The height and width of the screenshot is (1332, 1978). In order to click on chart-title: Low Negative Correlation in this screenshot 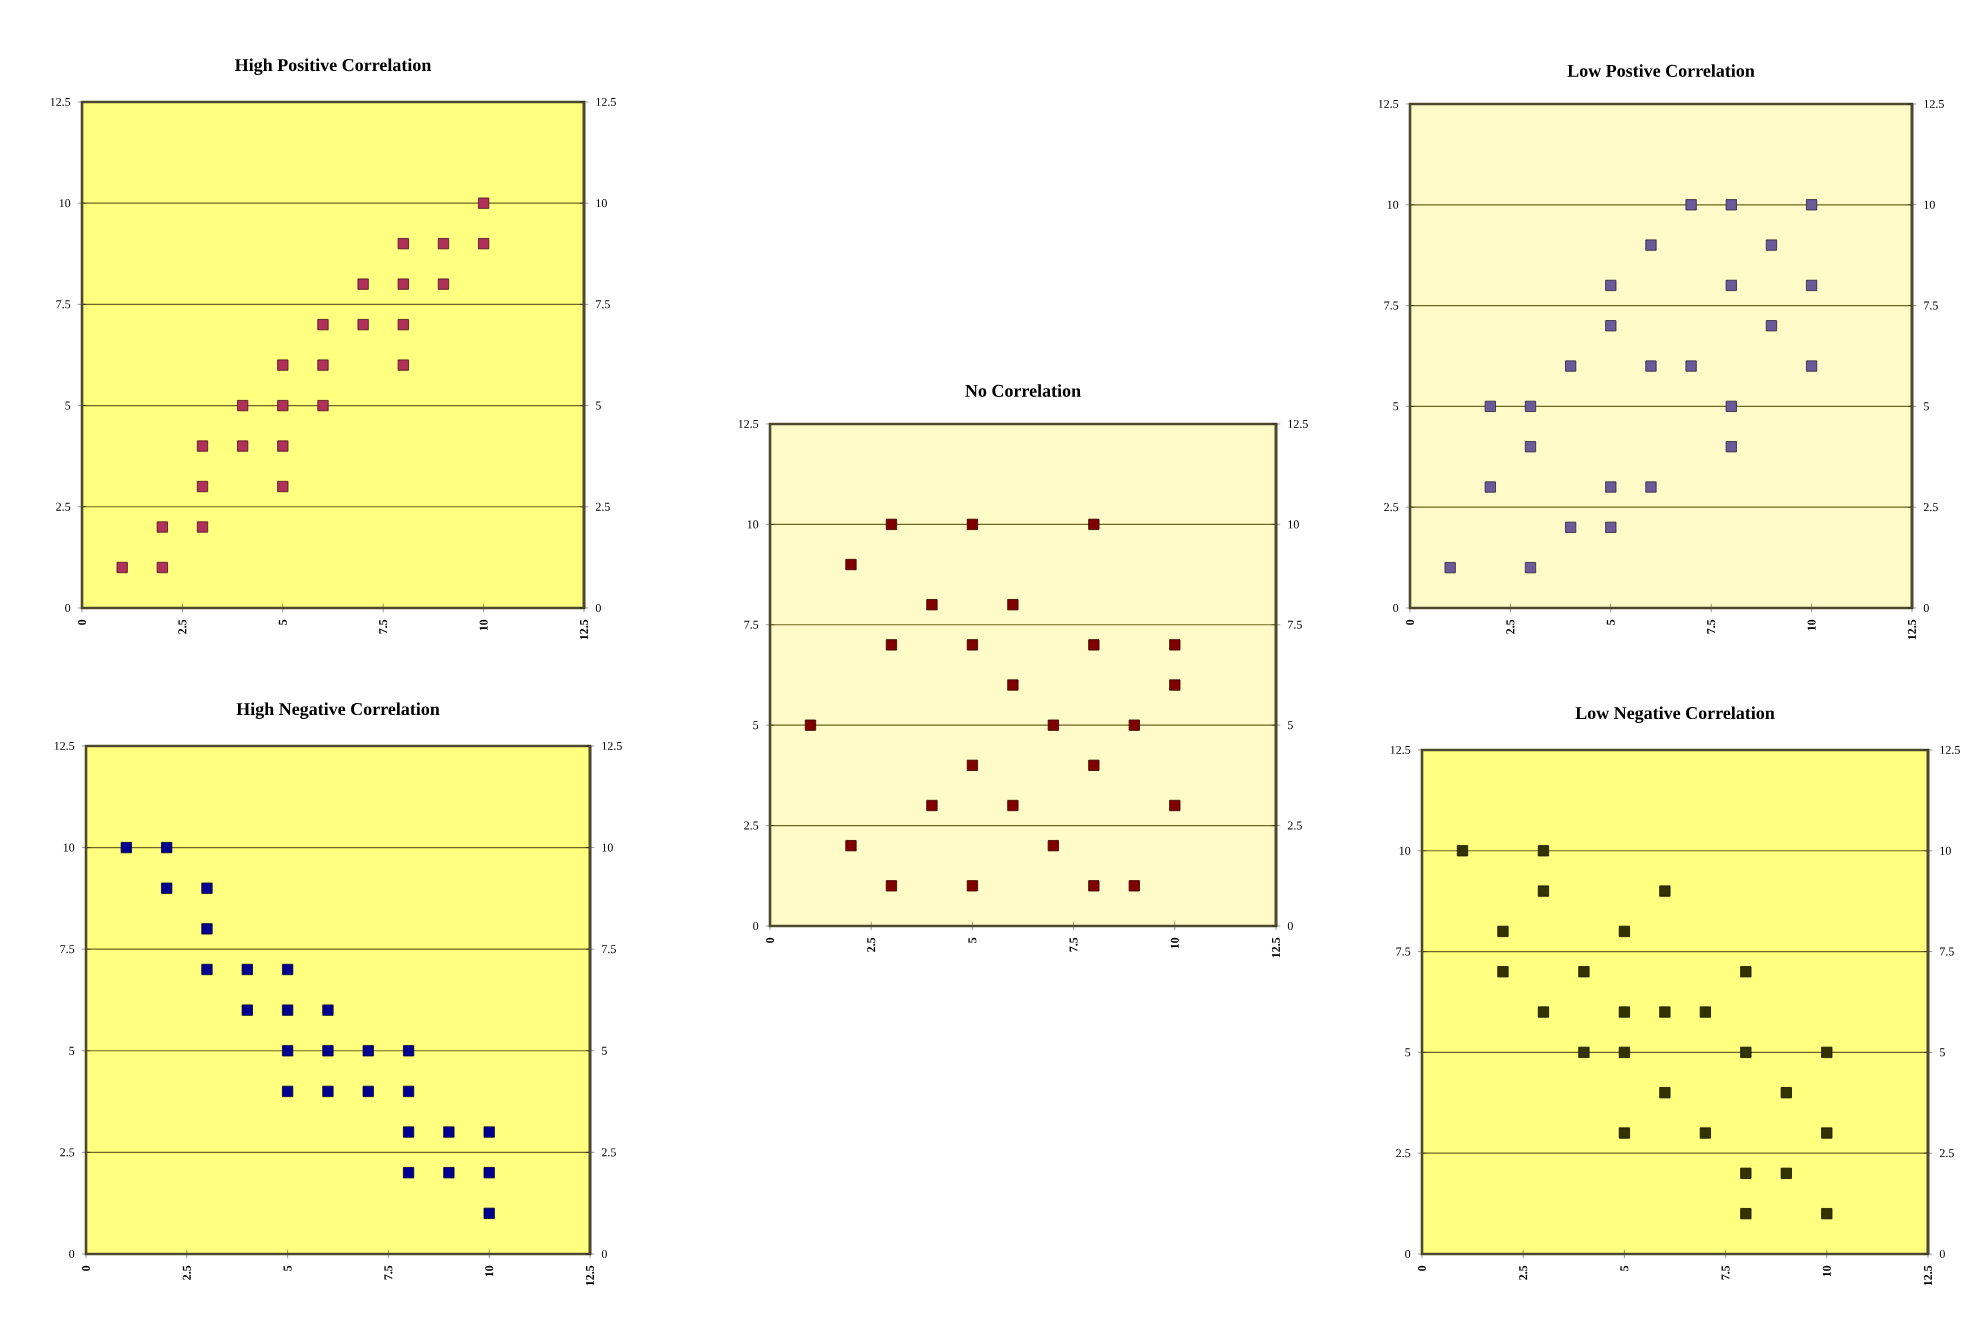, I will do `click(1675, 714)`.